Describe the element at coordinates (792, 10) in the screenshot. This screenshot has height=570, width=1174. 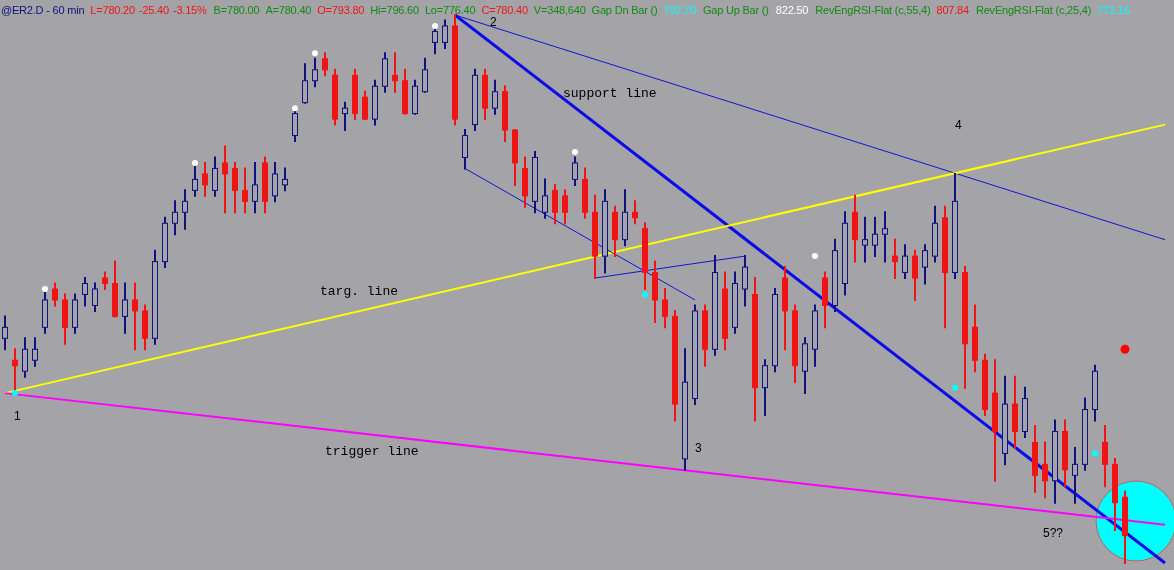
I see `annotation: 822.50` at that location.